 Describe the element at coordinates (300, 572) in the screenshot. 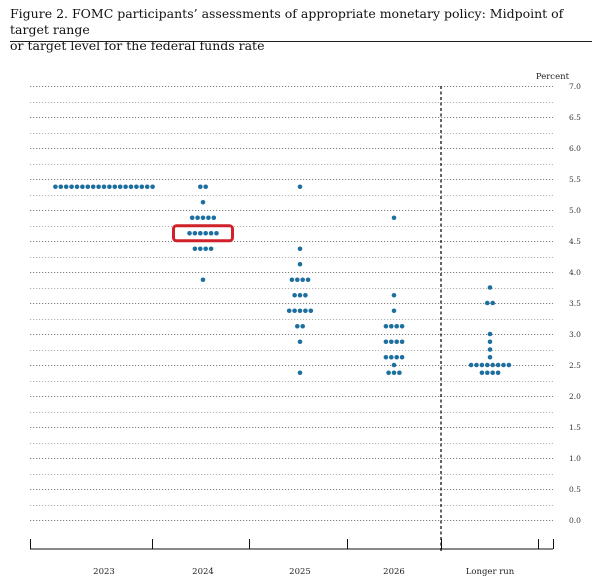

I see `category-label: 2025` at that location.